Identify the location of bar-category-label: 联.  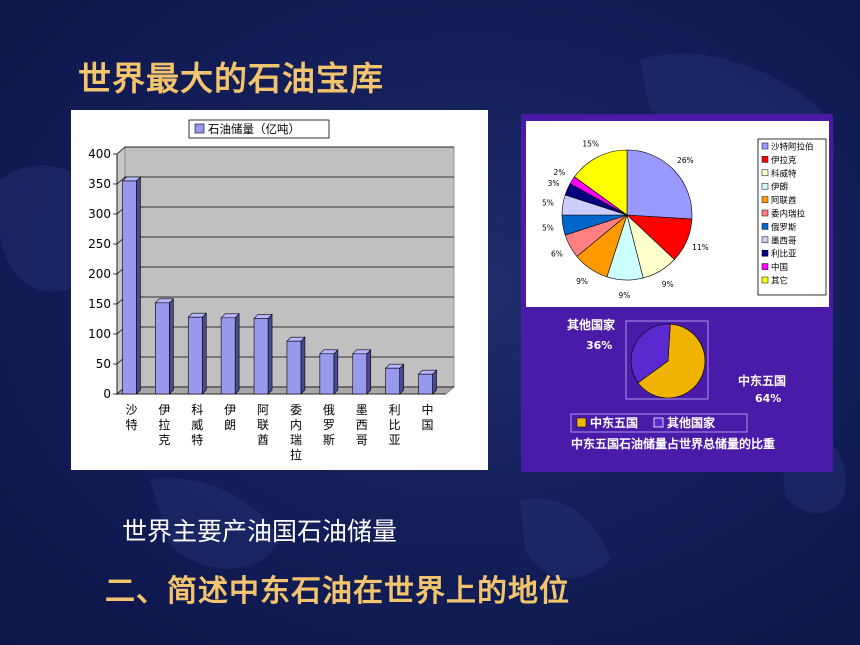
(263, 425).